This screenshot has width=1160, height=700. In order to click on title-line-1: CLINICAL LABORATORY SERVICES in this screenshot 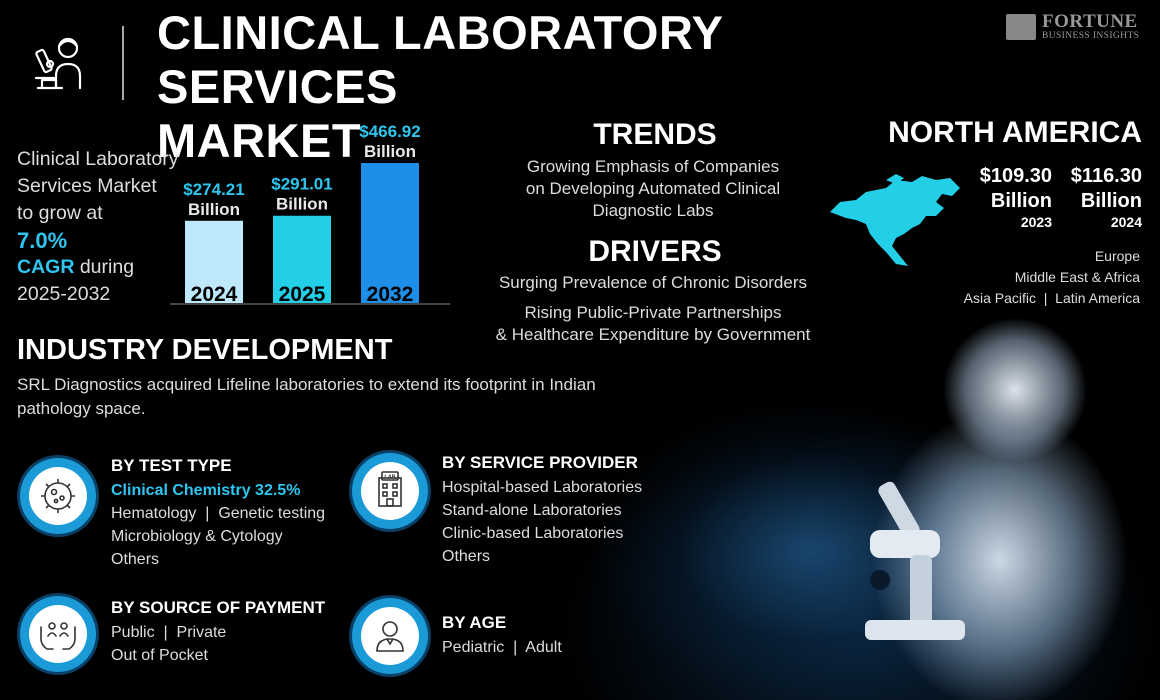, I will do `click(440, 59)`.